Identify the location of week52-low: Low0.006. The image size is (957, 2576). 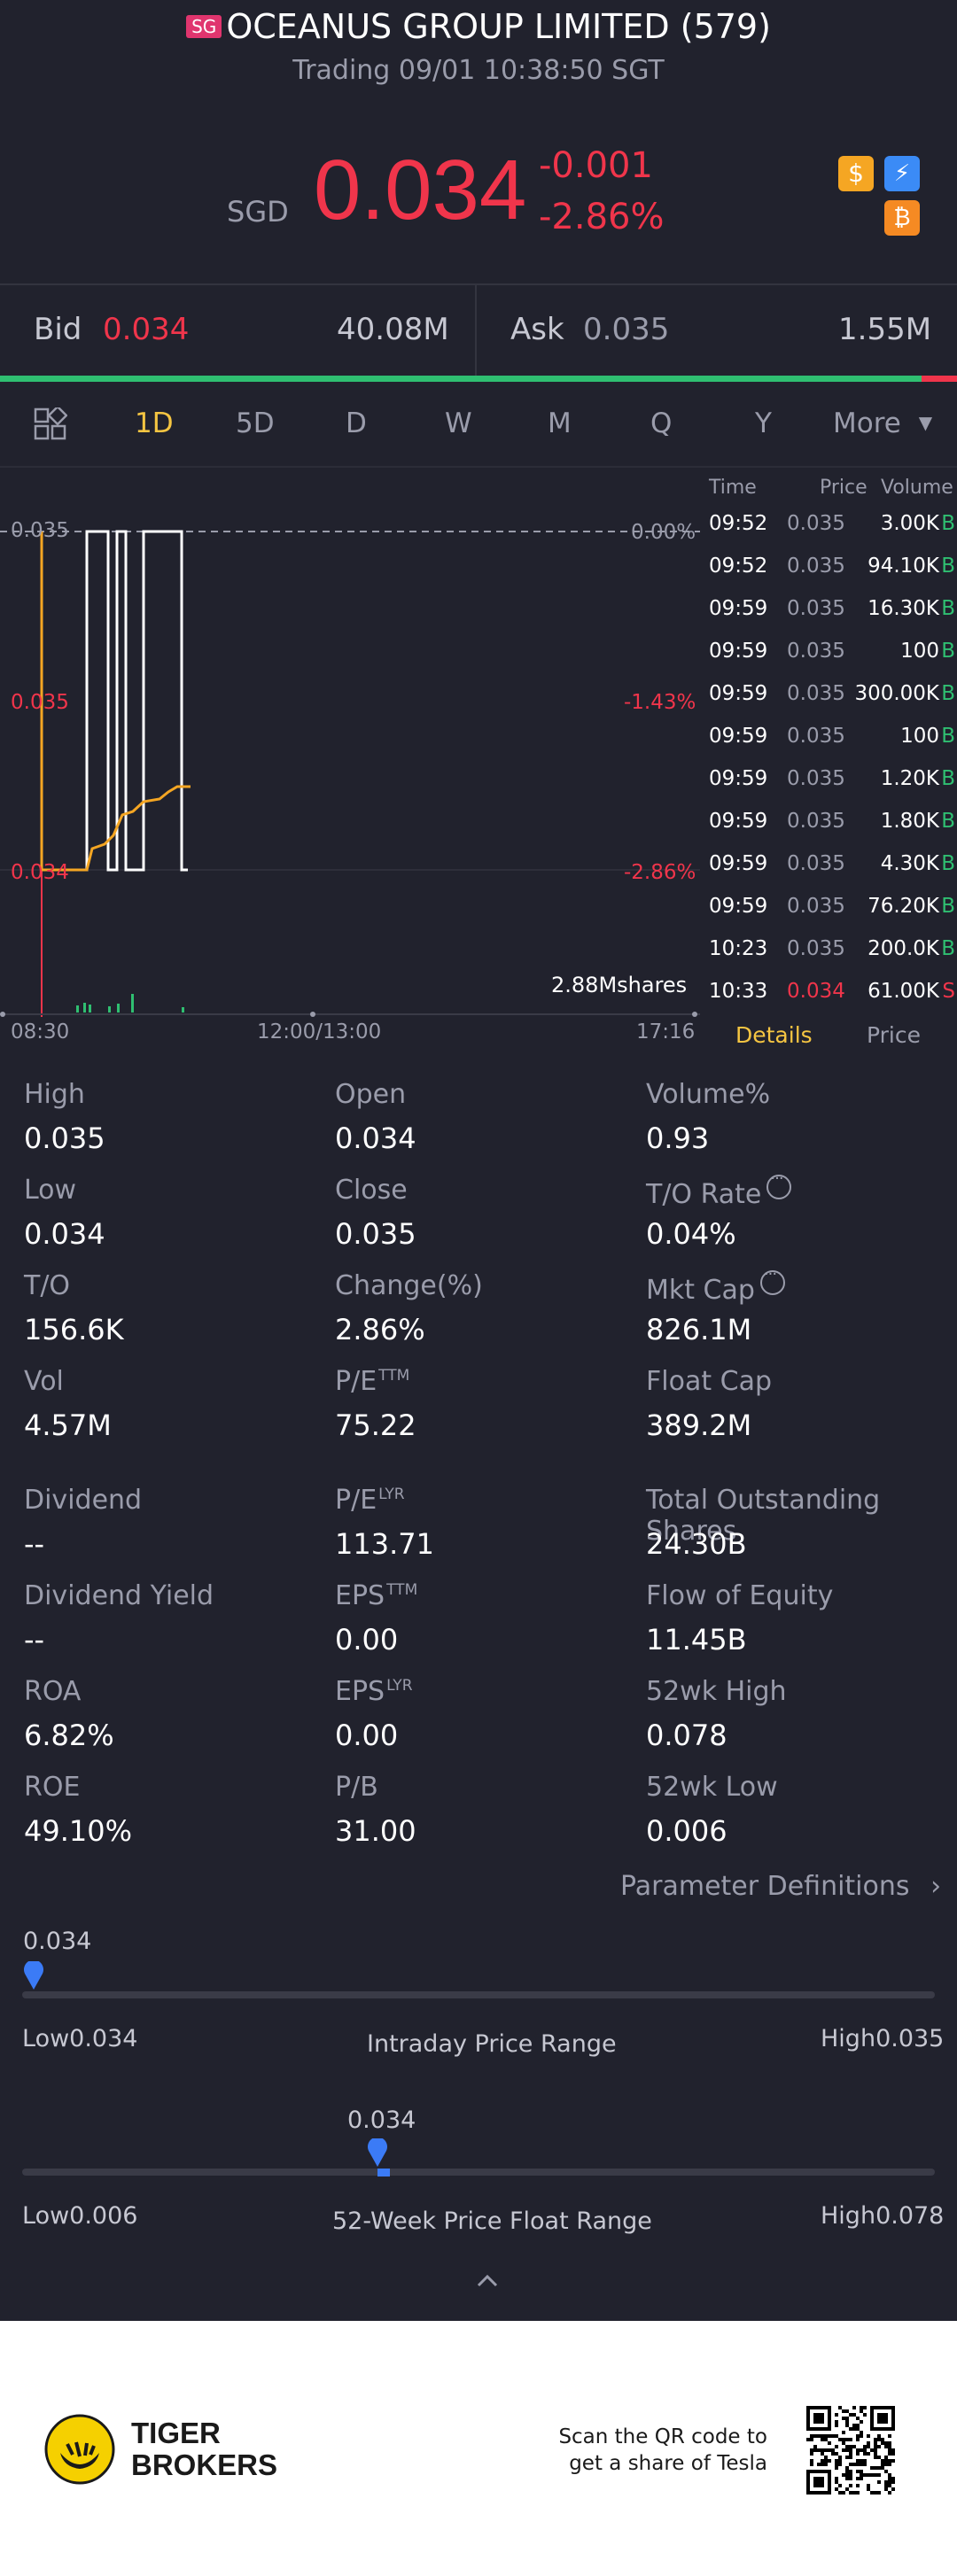
(79, 2216).